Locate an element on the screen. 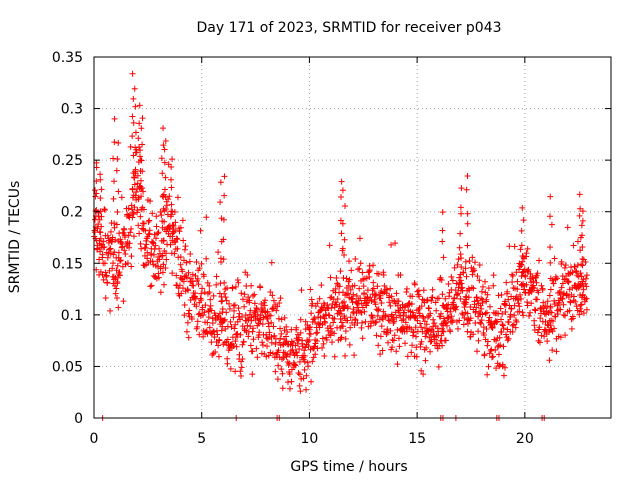  x-tick-label: 10 is located at coordinates (310, 439).